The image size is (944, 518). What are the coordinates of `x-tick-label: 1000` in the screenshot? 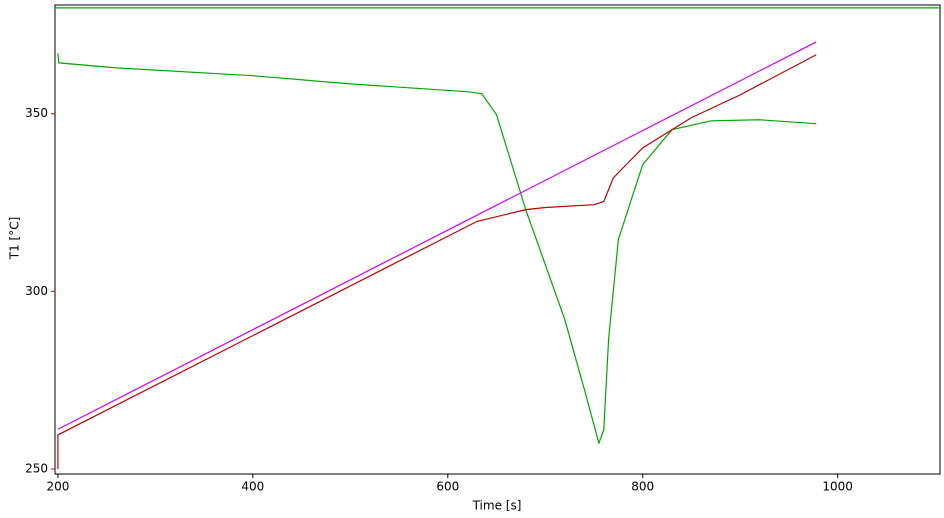 It's located at (837, 487).